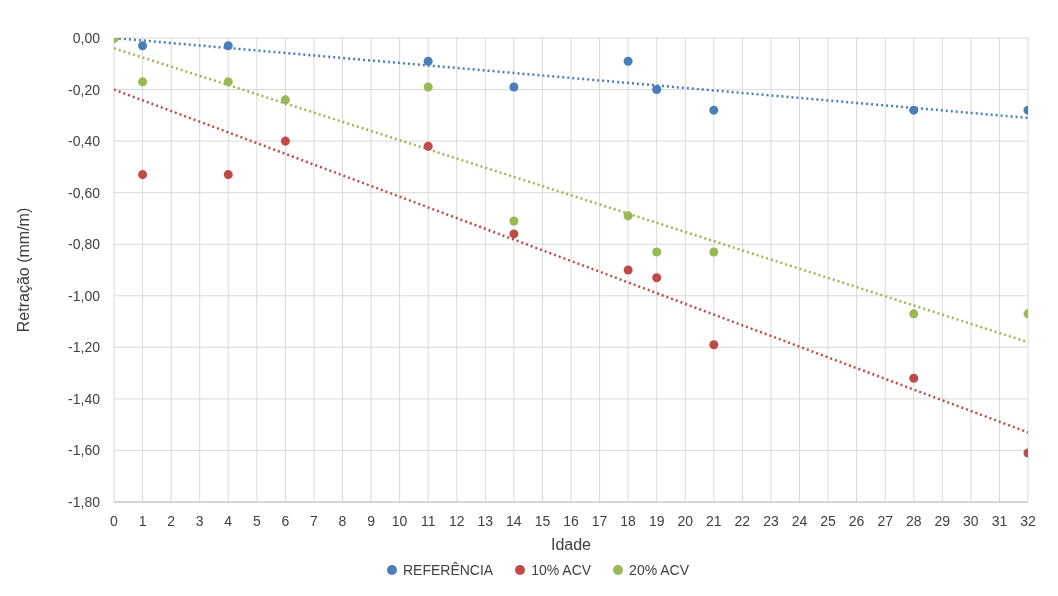 Image resolution: width=1058 pixels, height=596 pixels. I want to click on y-tick-label: -0,80, so click(84, 244).